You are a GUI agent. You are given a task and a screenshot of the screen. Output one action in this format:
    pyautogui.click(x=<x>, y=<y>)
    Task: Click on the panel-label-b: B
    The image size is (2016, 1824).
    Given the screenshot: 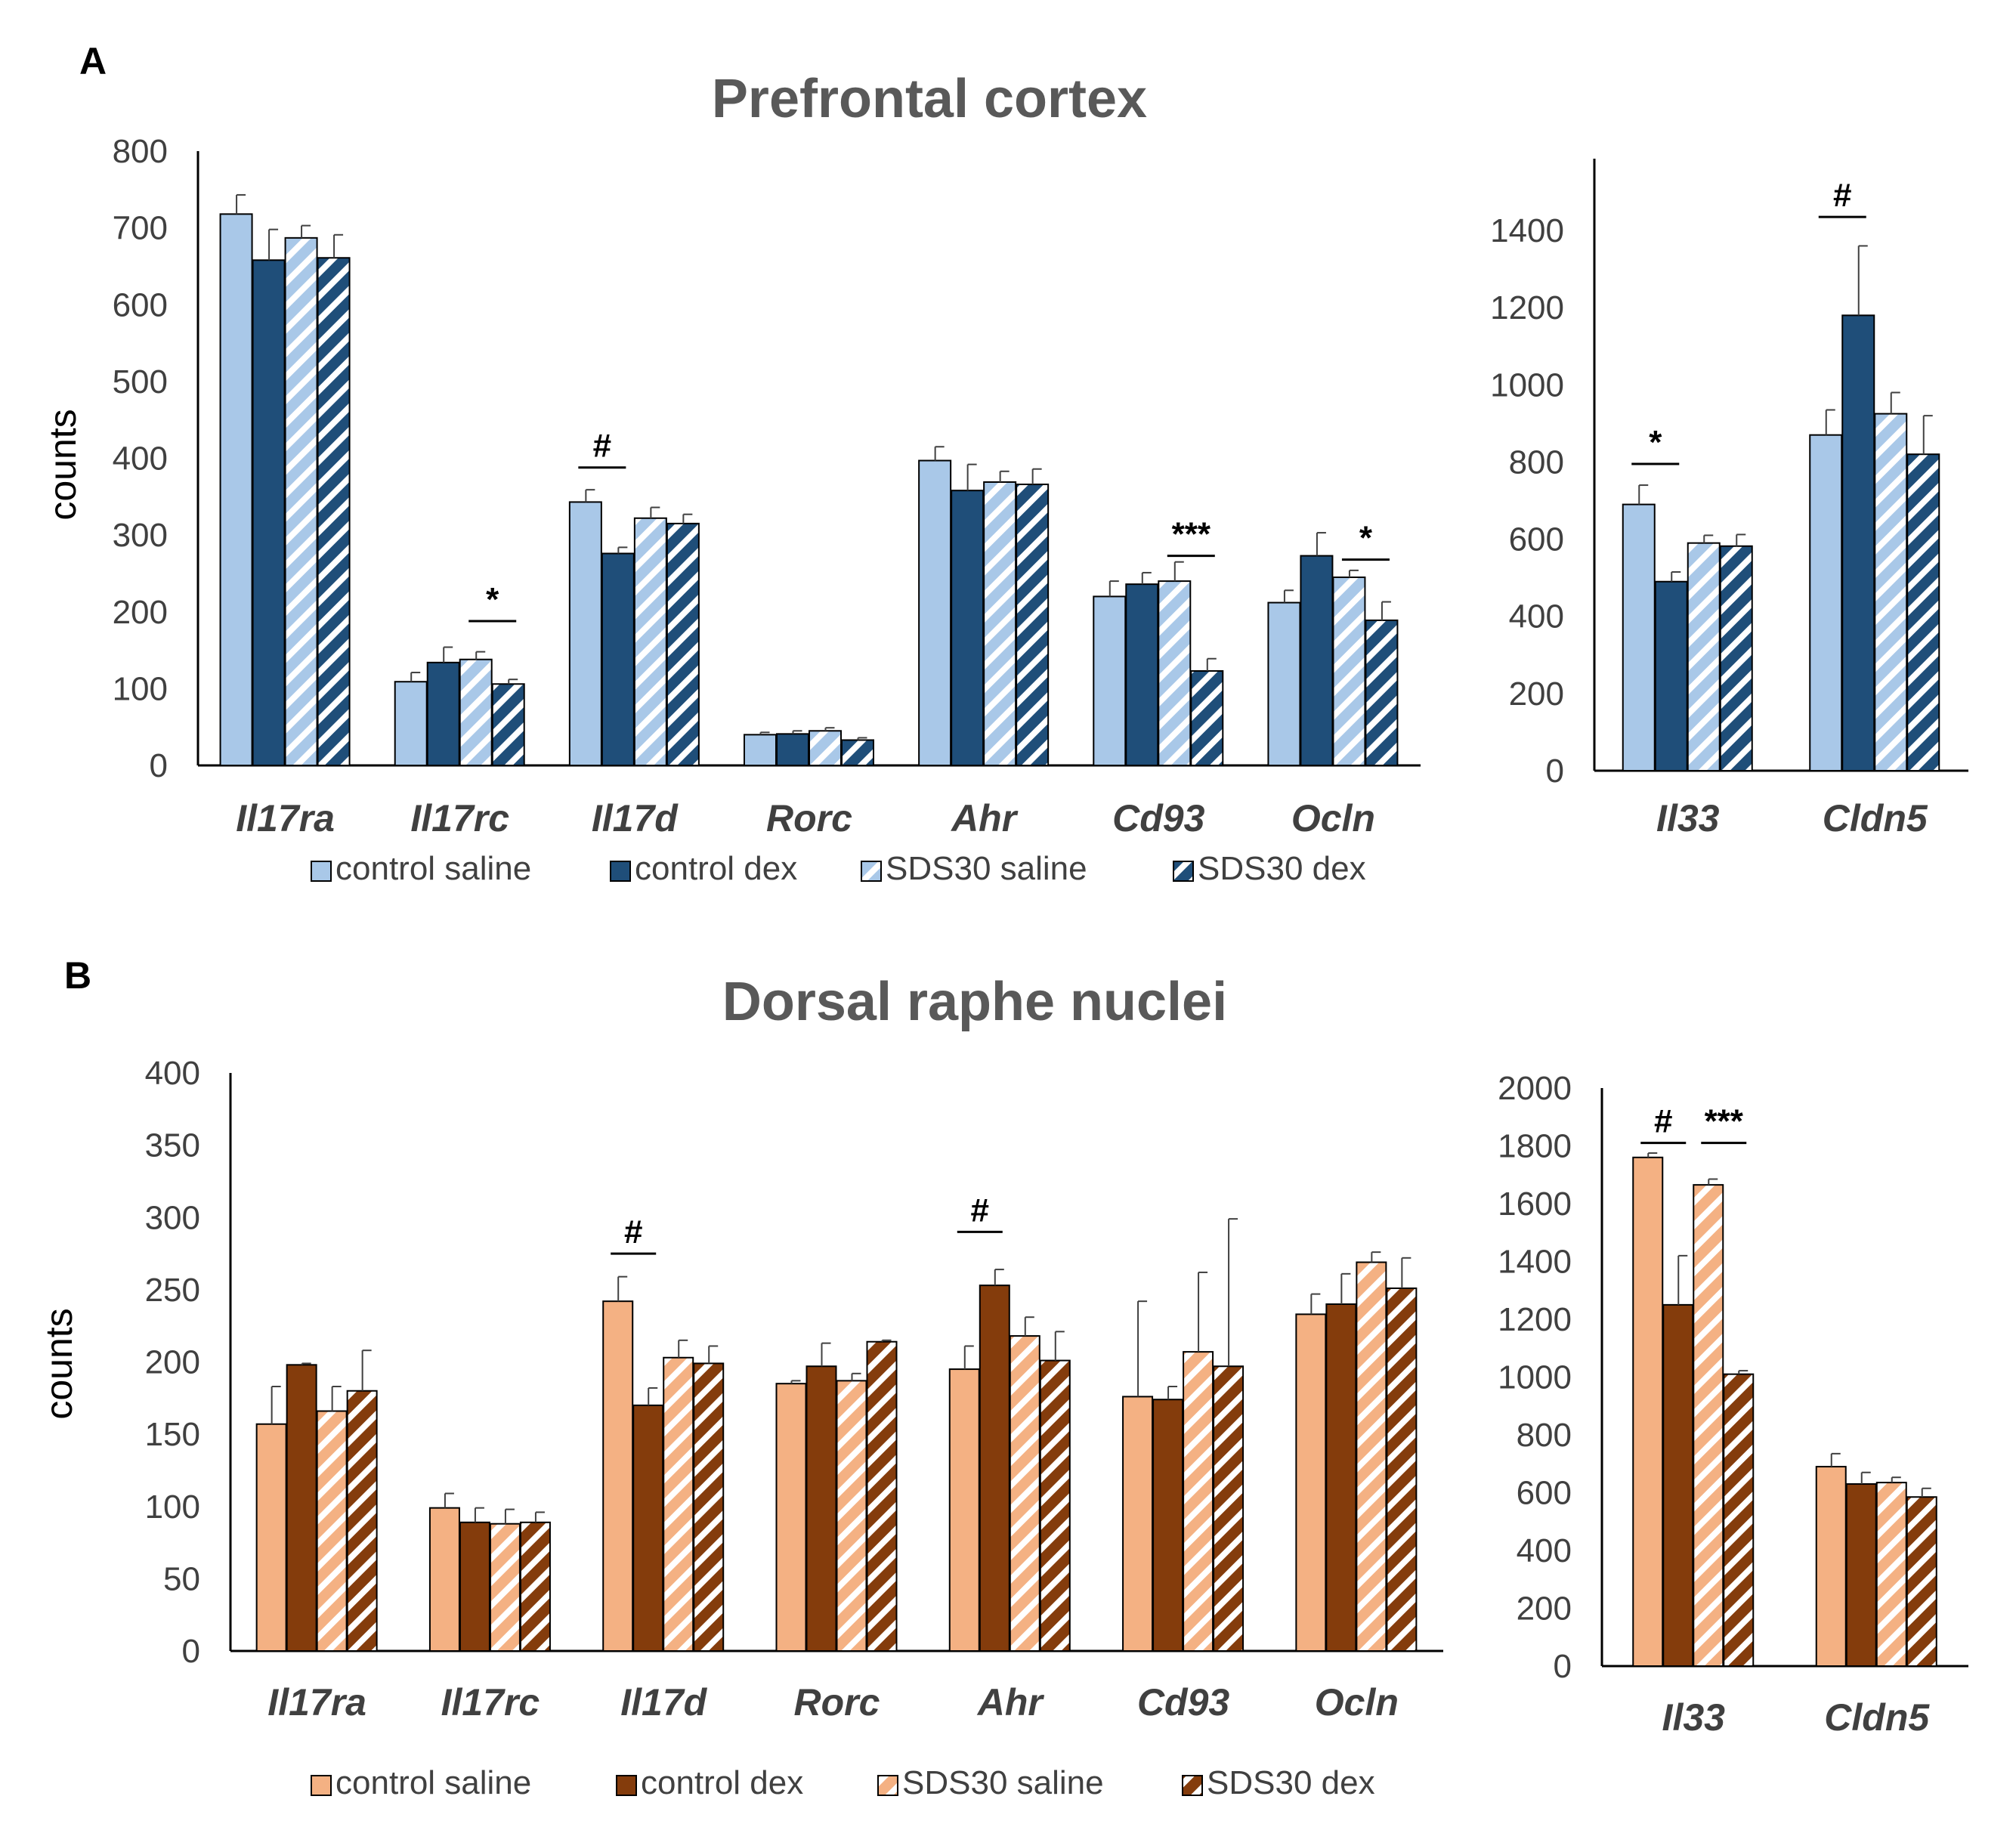 What is the action you would take?
    pyautogui.click(x=77, y=976)
    